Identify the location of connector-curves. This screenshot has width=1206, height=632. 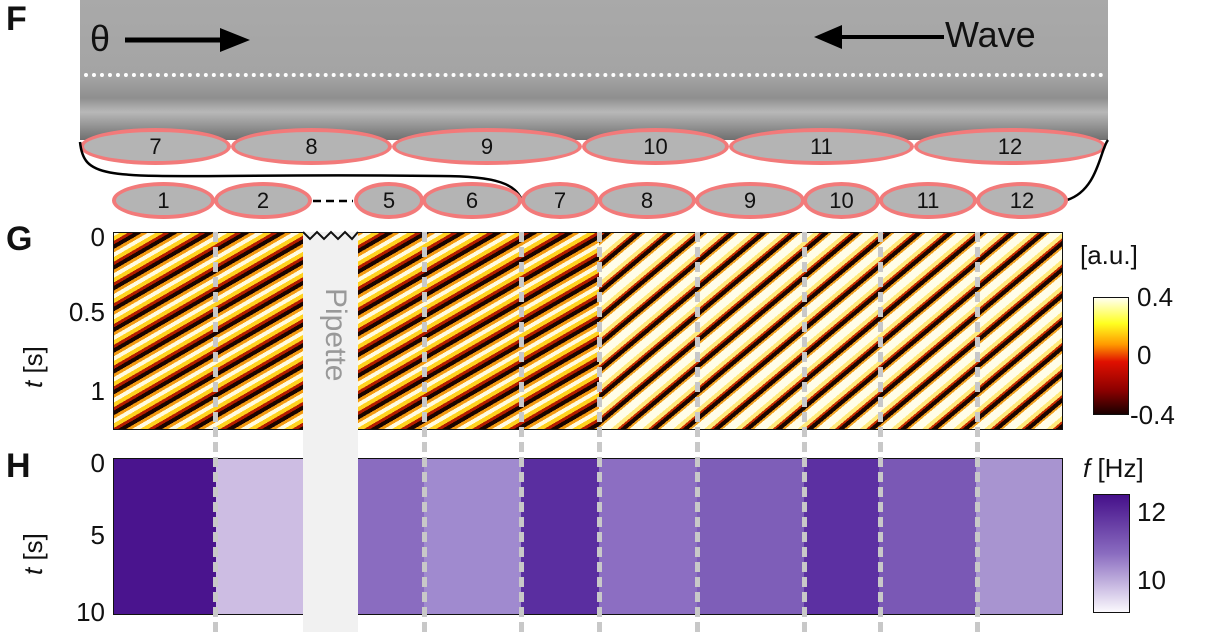
(594, 171).